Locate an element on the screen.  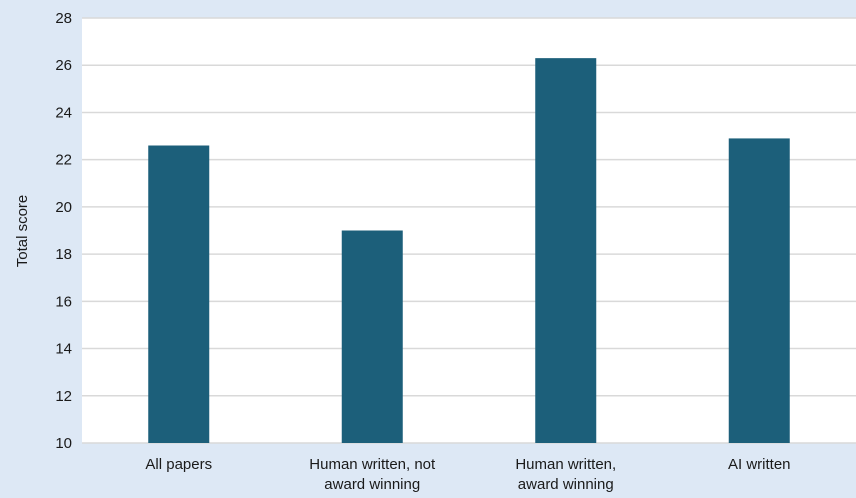
x-category-label-line: Human written, is located at coordinates (565, 464).